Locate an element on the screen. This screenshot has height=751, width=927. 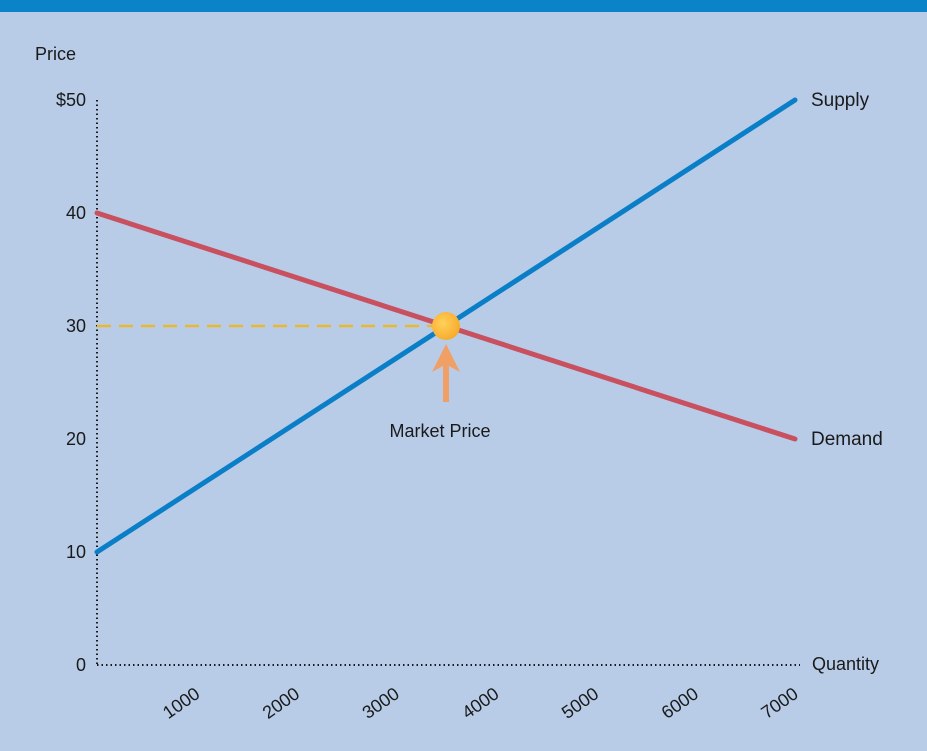
market-price-point is located at coordinates (446, 326).